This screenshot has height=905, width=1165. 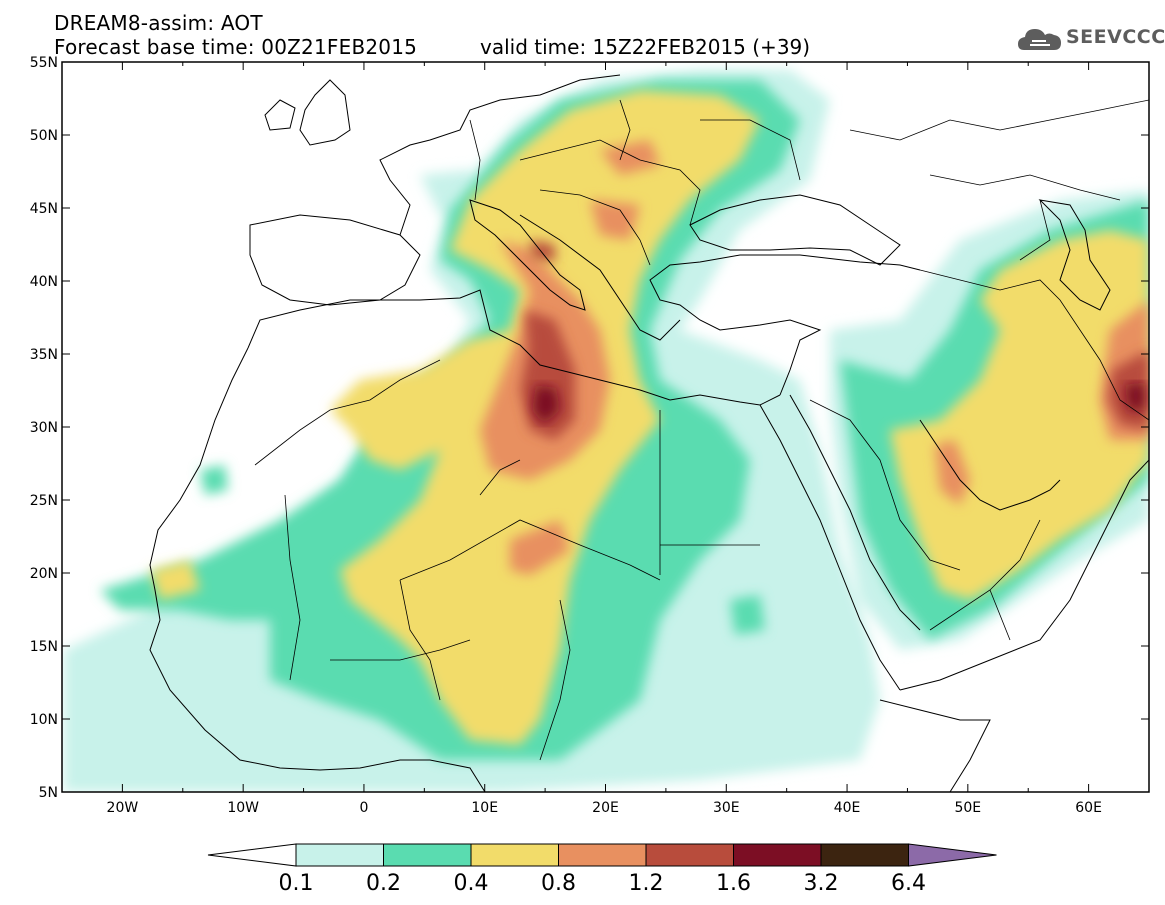 What do you see at coordinates (1039, 39) in the screenshot?
I see `cloud-icon` at bounding box center [1039, 39].